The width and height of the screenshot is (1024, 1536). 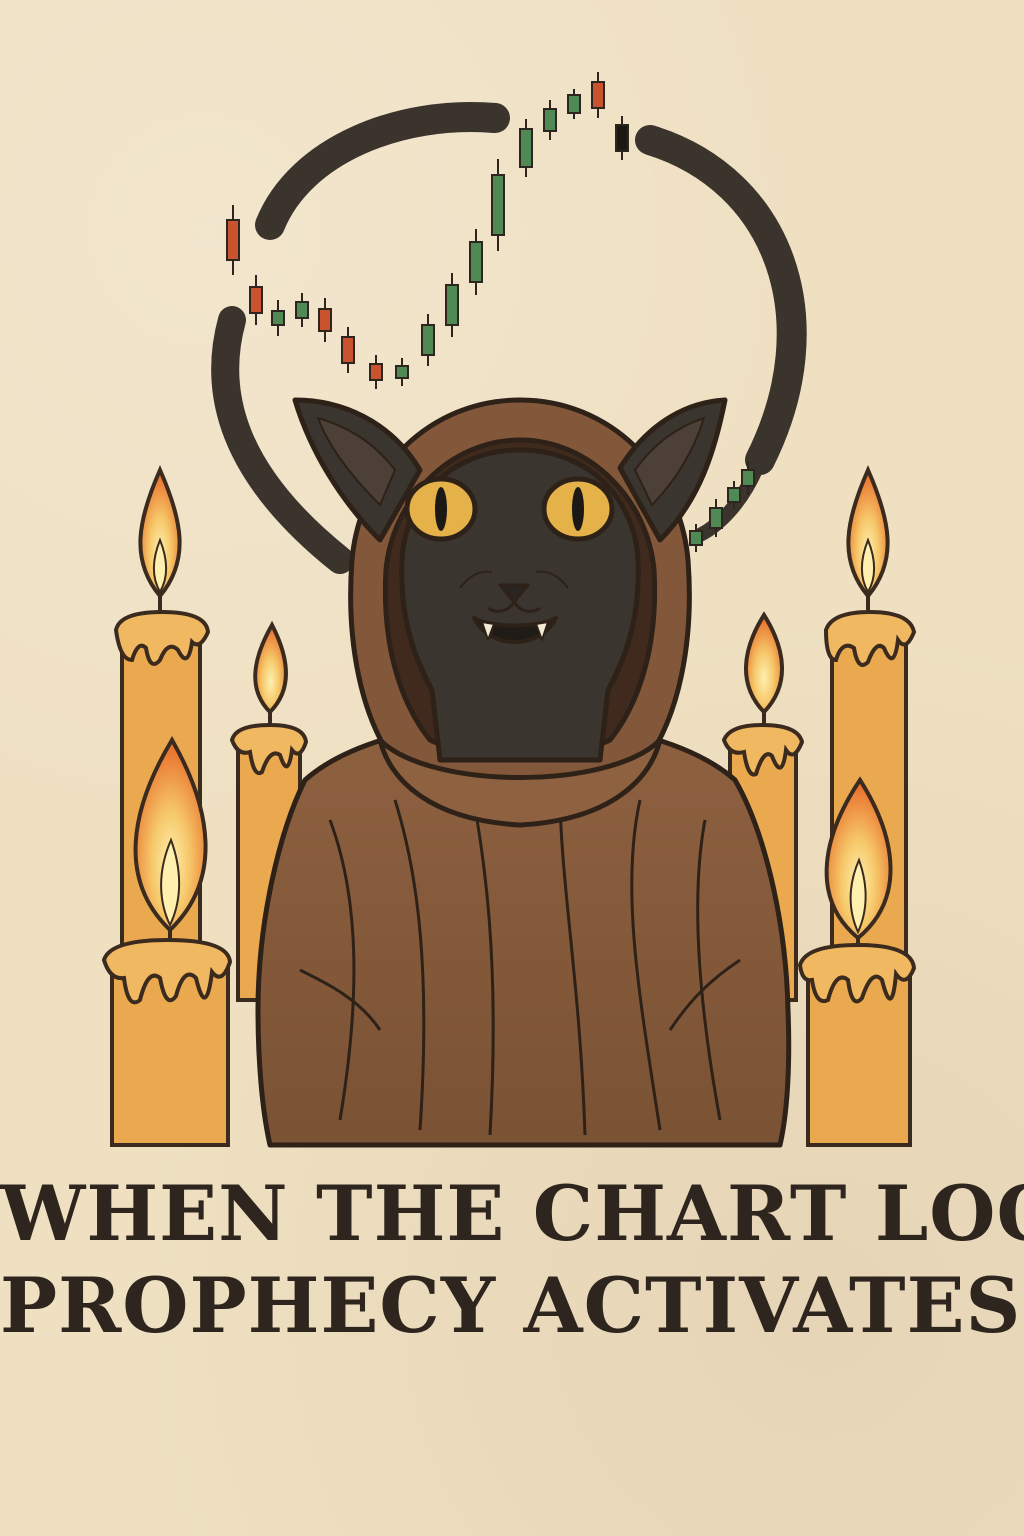 What do you see at coordinates (512, 1306) in the screenshot?
I see `caption-line-2: PROPHECY ACTIVATES.` at bounding box center [512, 1306].